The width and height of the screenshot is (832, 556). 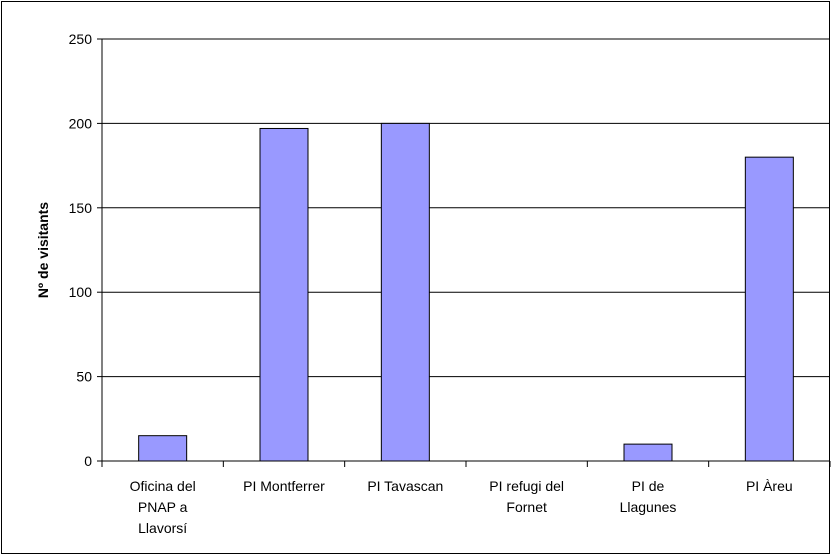 I want to click on x-tick-label: PI refugi del Fornet, so click(x=526, y=496).